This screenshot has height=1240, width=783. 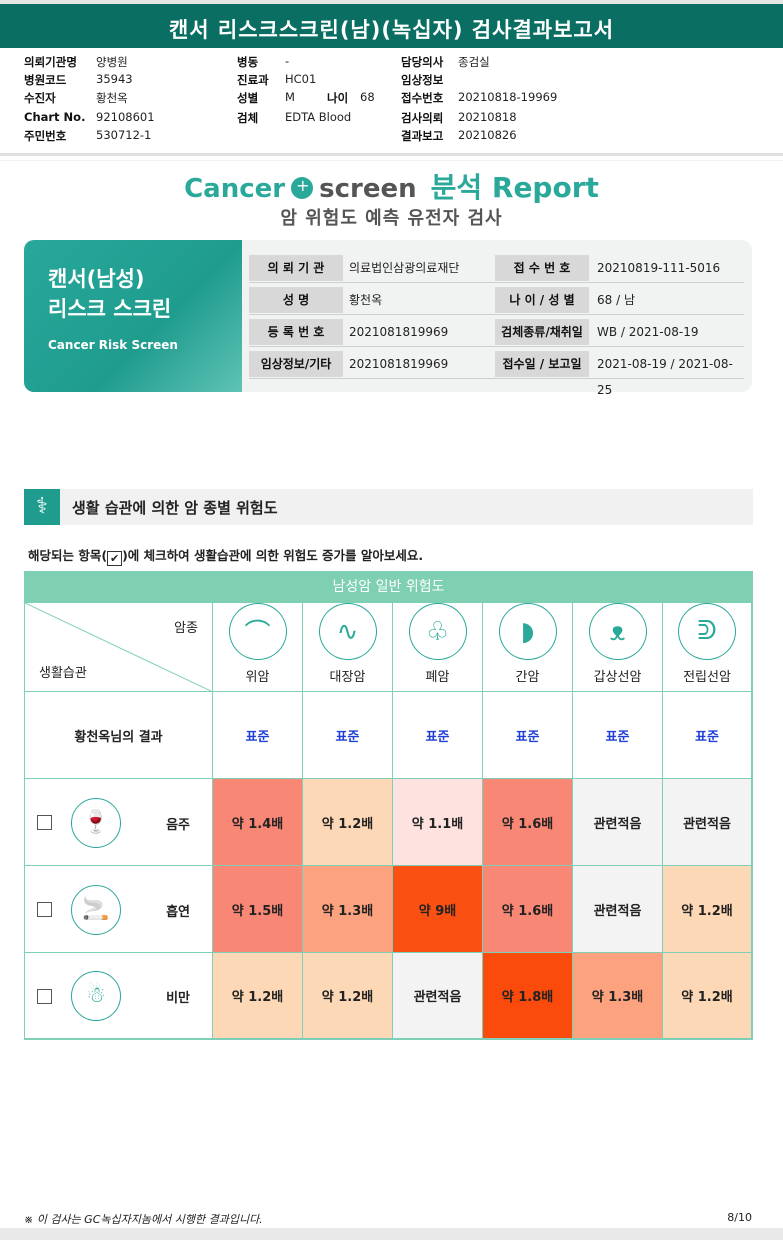 What do you see at coordinates (665, 377) in the screenshot?
I see `card-info-value: 2021-08-19 / 2021-08-25` at bounding box center [665, 377].